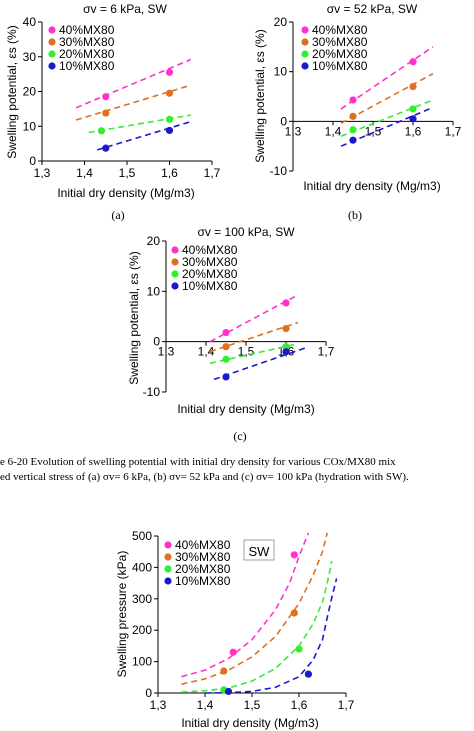 The image size is (474, 731). Describe the element at coordinates (30, 57) in the screenshot. I see `y-tick-label: 30` at that location.